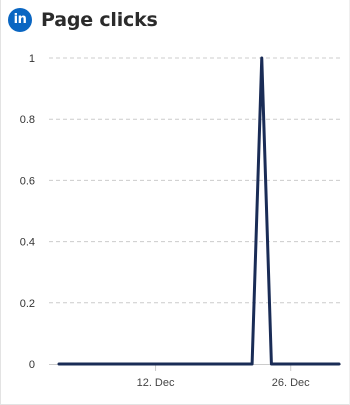  I want to click on y-tick-label: 1, so click(32, 59).